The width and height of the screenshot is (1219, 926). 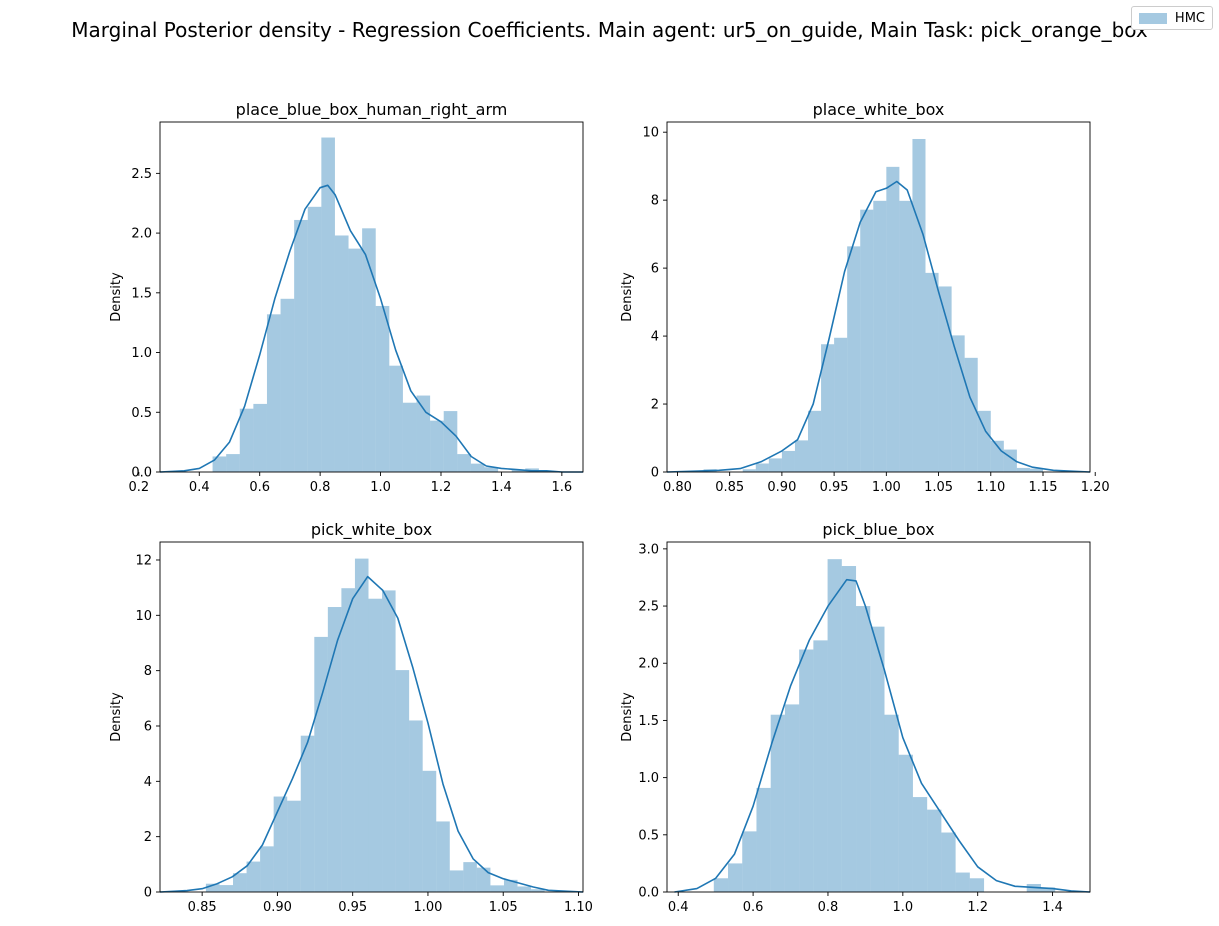 I want to click on subplot-title: pick_blue_box, so click(x=878, y=530).